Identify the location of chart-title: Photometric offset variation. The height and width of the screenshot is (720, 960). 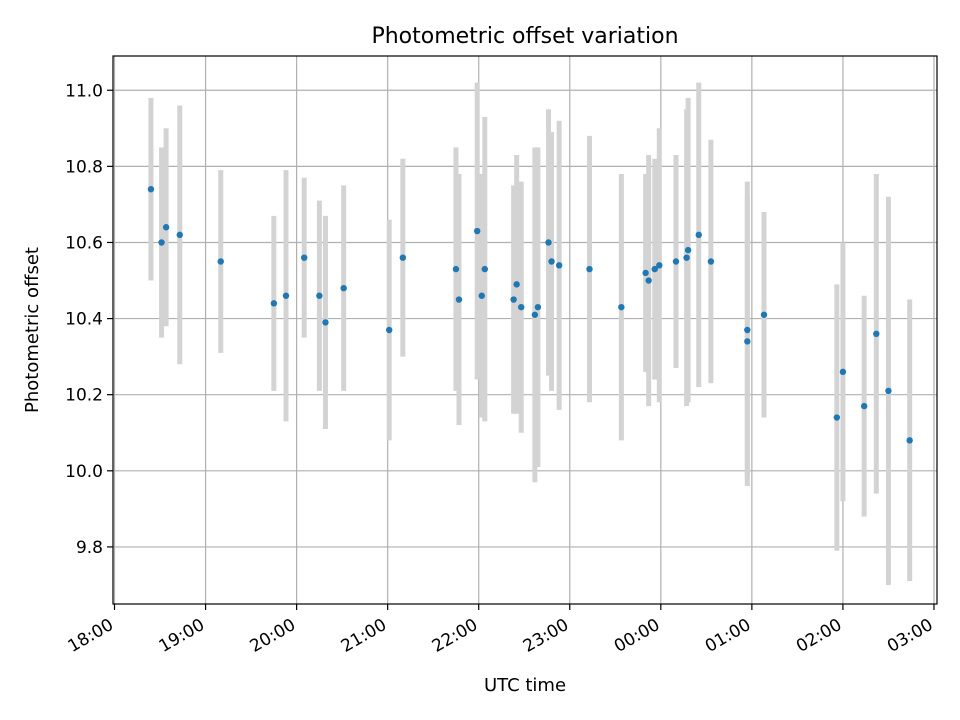
(524, 36).